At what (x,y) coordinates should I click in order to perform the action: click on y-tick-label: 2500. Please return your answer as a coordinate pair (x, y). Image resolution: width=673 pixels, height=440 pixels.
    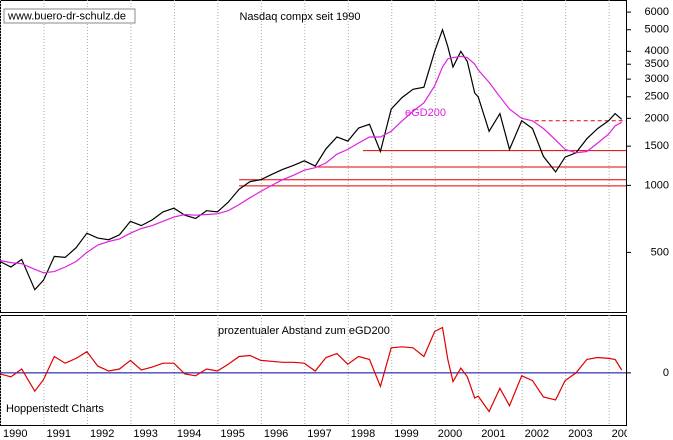
    Looking at the image, I should click on (657, 97).